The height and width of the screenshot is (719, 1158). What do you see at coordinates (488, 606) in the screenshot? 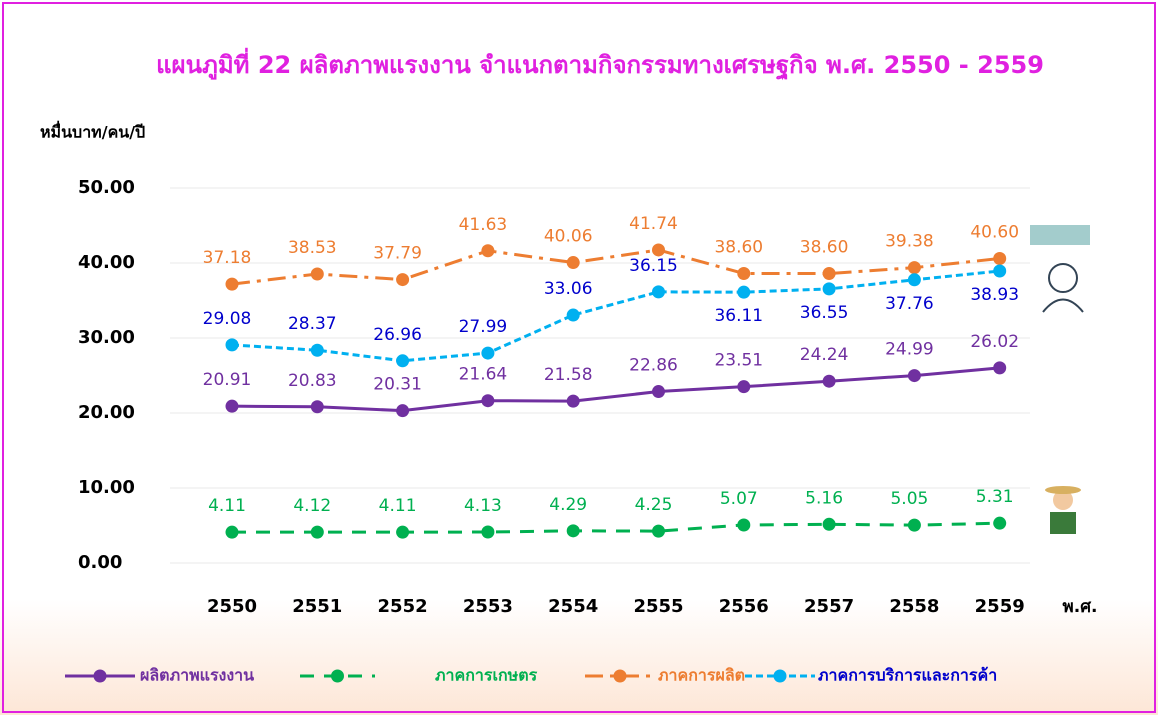
I see `x-tick-label: 2553` at bounding box center [488, 606].